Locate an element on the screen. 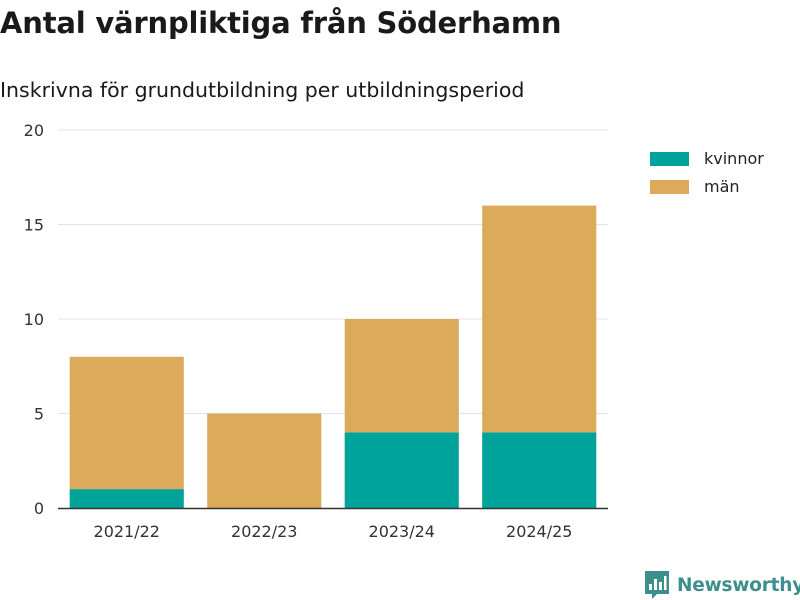 This screenshot has width=800, height=600. legend-swatch-kvinnor is located at coordinates (669, 159).